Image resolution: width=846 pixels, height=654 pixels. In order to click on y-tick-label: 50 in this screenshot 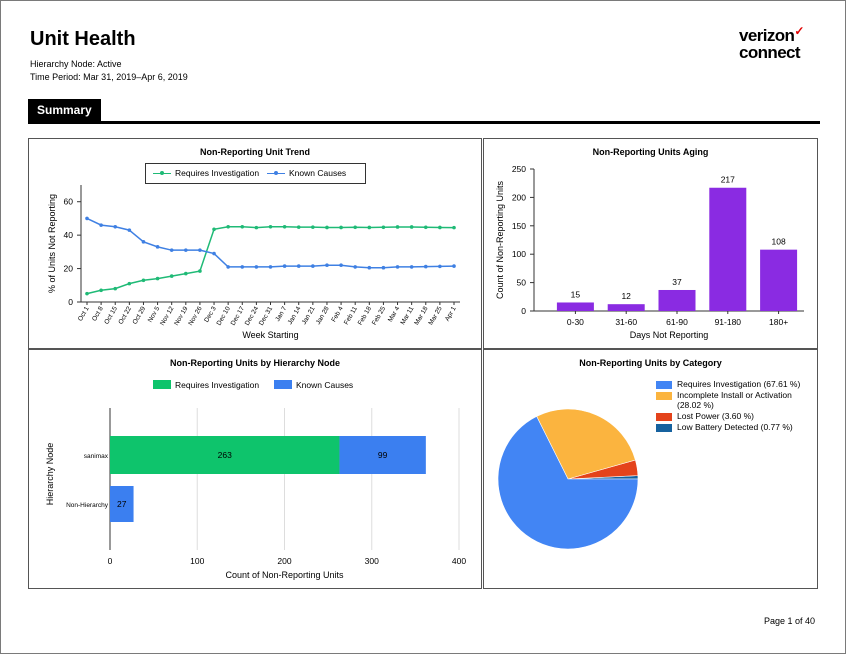, I will do `click(522, 283)`.